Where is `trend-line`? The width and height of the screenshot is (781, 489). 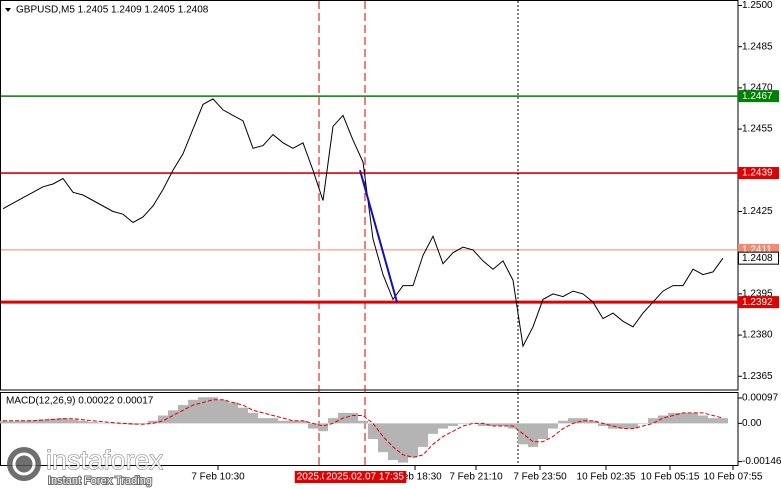 trend-line is located at coordinates (378, 236).